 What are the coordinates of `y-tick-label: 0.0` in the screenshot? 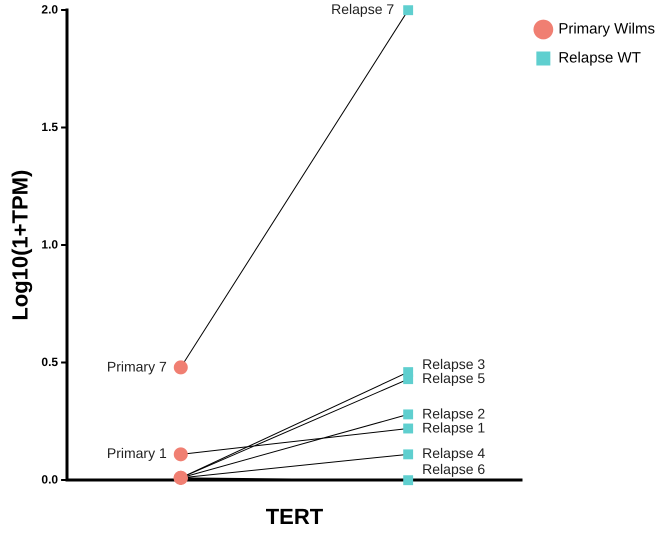 It's located at (49, 479).